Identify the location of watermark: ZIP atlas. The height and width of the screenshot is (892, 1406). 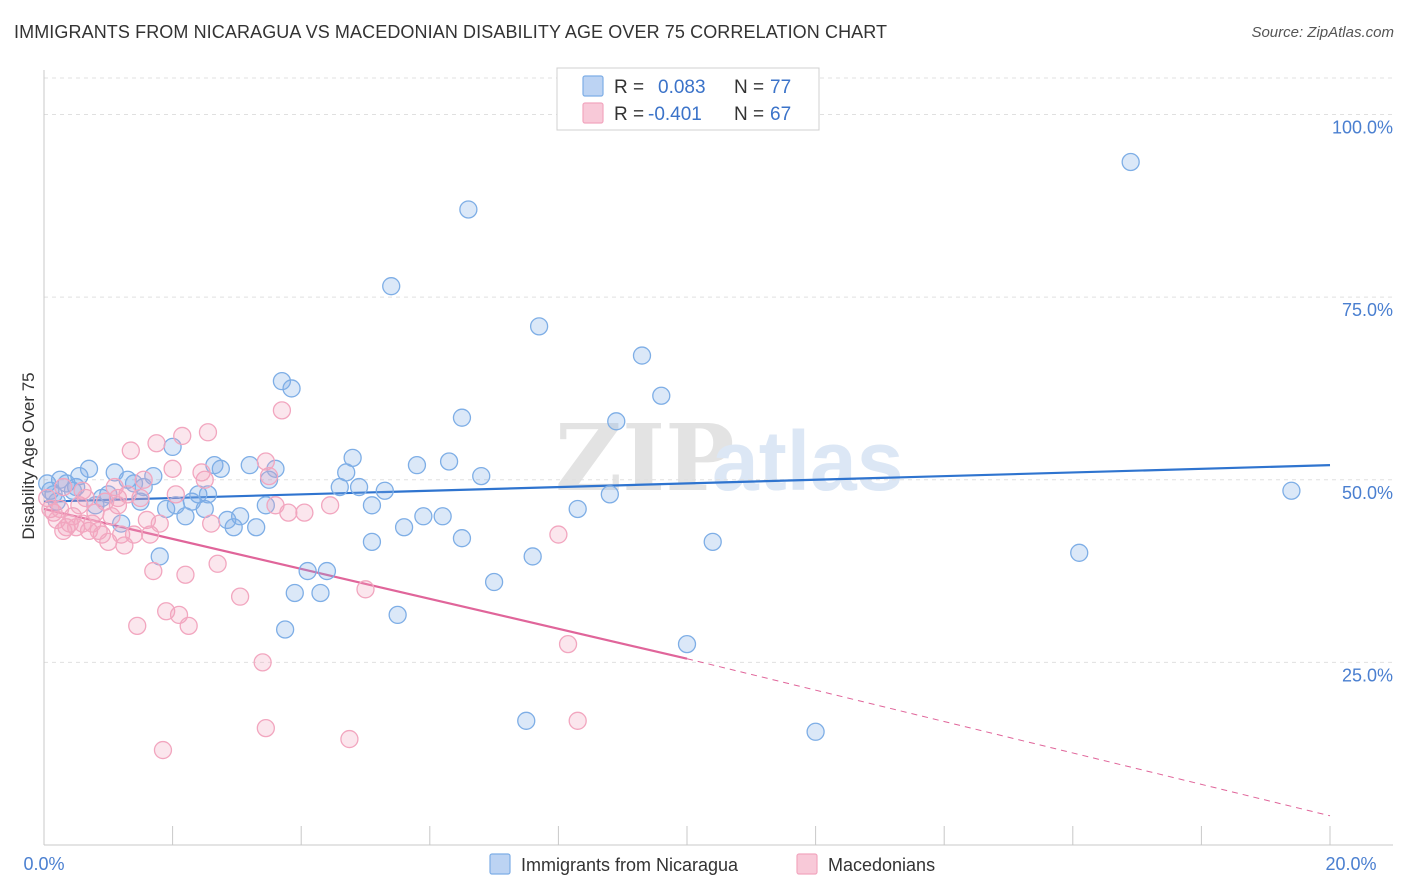
(729, 458).